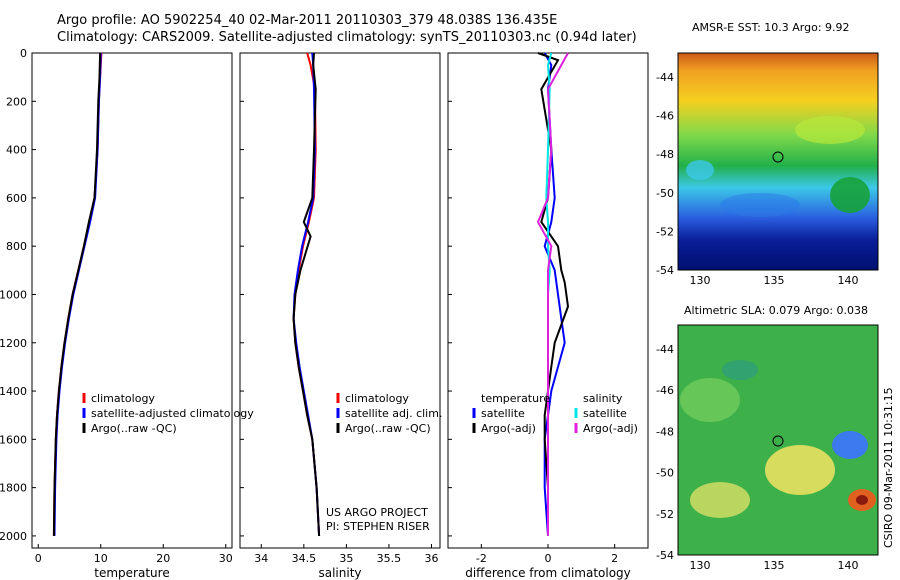 This screenshot has height=580, width=900. Describe the element at coordinates (603, 398) in the screenshot. I see `difference-sal-legend-label: salinity` at that location.